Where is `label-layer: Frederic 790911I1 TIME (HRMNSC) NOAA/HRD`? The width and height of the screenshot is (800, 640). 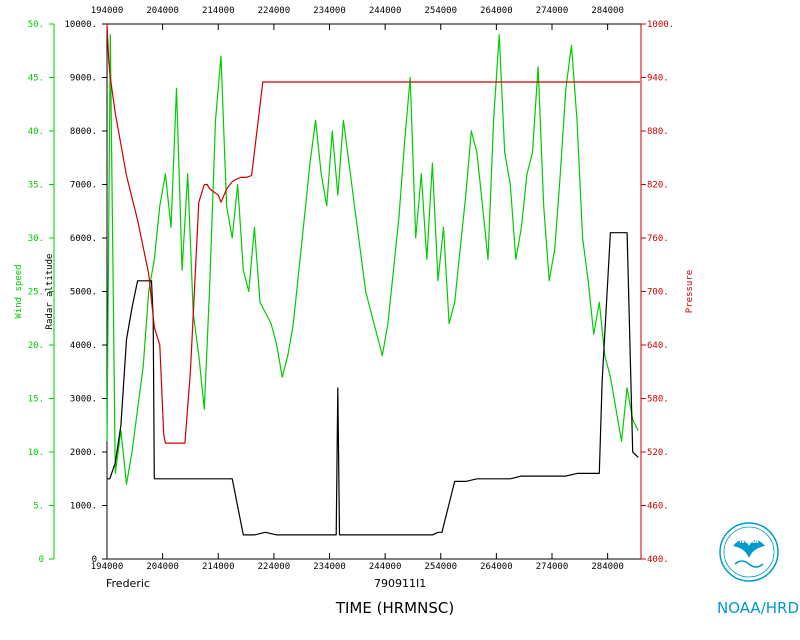
label-layer: Frederic 790911I1 TIME (HRMNSC) NOAA/HRD is located at coordinates (452, 597).